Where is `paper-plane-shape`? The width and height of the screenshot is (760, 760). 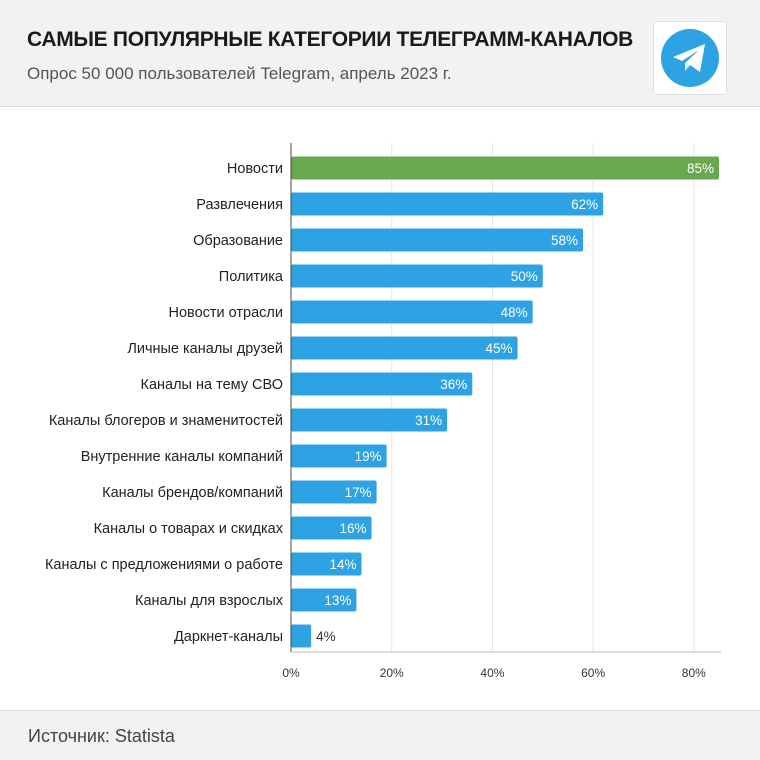 paper-plane-shape is located at coordinates (689, 58).